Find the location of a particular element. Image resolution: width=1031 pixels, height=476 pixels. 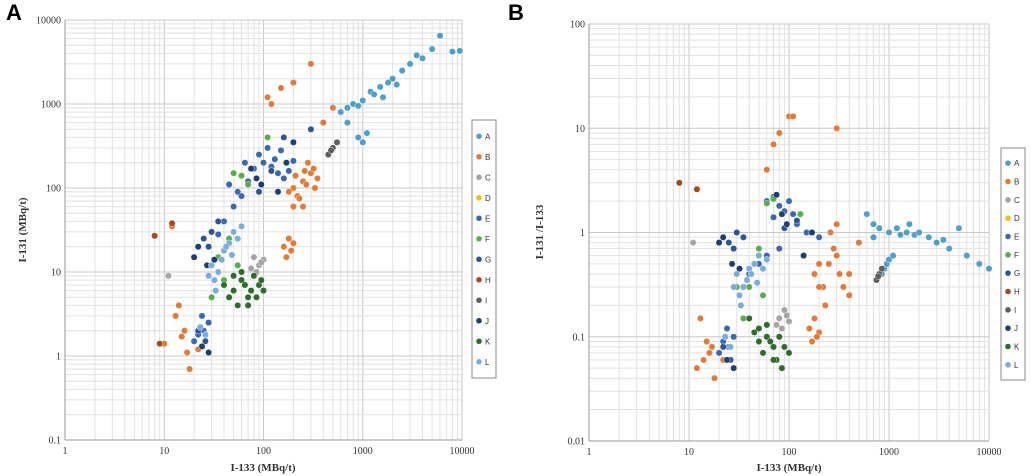

legend-marker-b is located at coordinates (479, 156).